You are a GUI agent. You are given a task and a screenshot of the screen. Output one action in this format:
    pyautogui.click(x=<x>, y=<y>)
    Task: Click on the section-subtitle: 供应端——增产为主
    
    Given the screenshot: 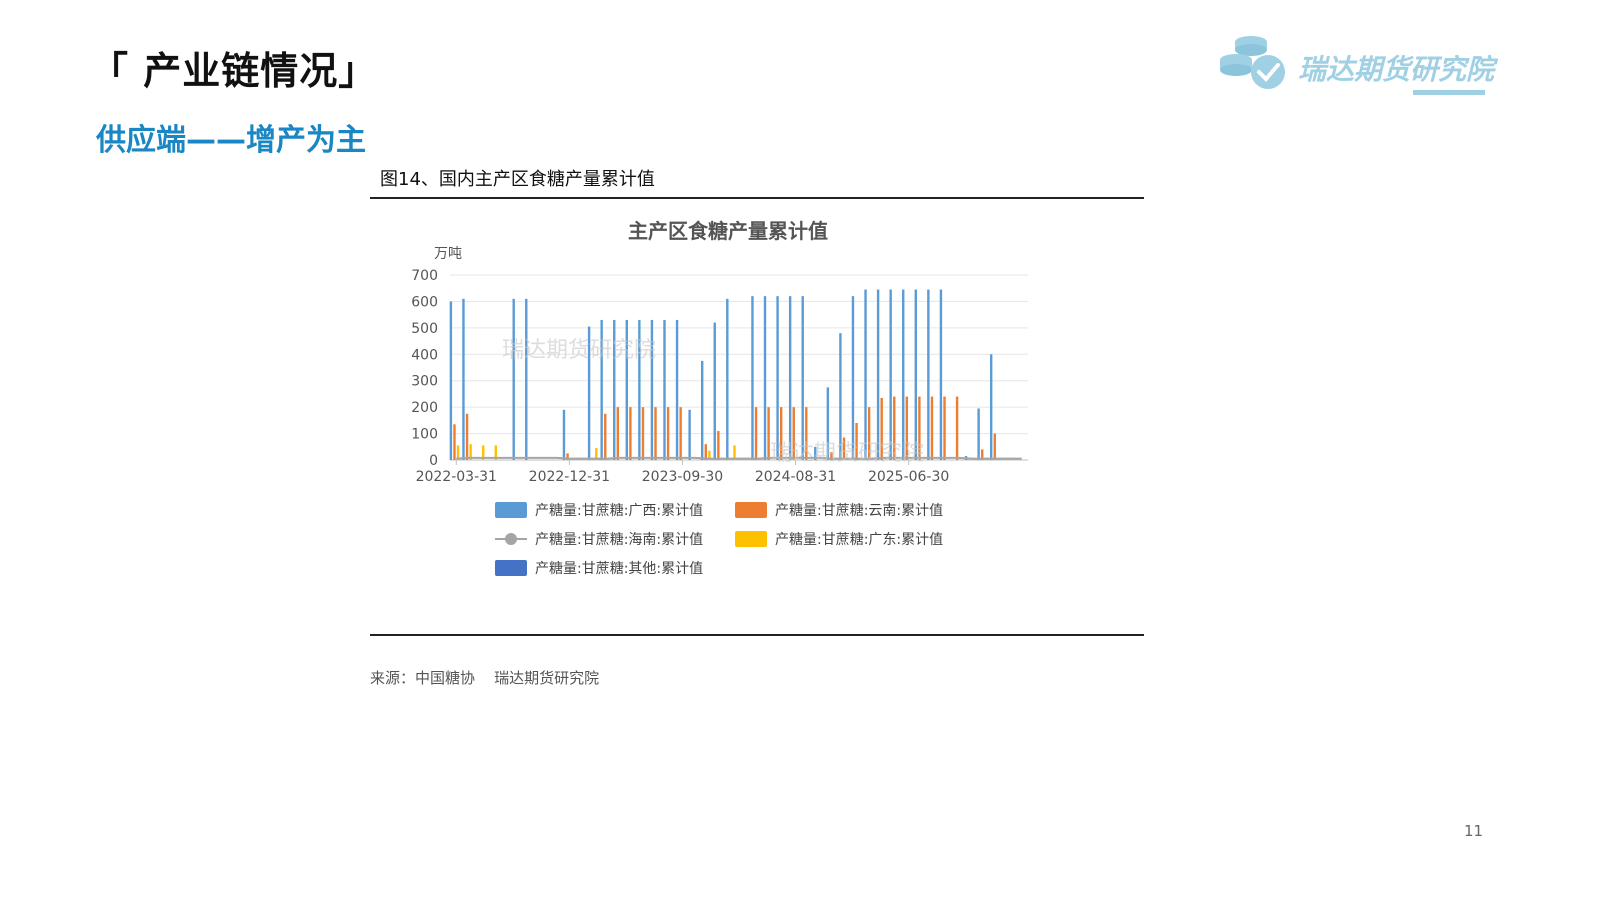 What is the action you would take?
    pyautogui.click(x=231, y=140)
    